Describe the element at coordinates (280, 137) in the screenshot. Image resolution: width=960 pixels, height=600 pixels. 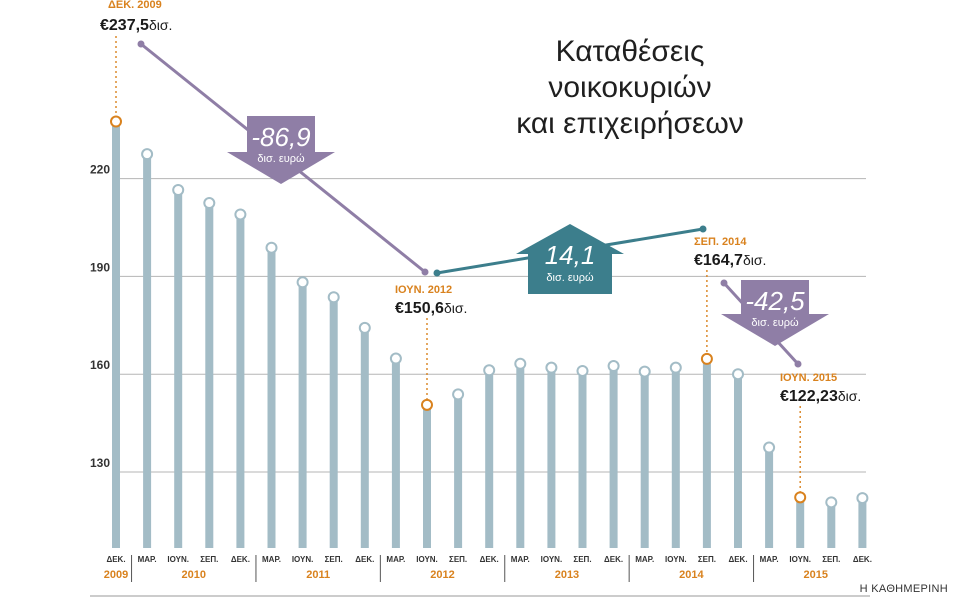
I see `change-value: -86,9` at that location.